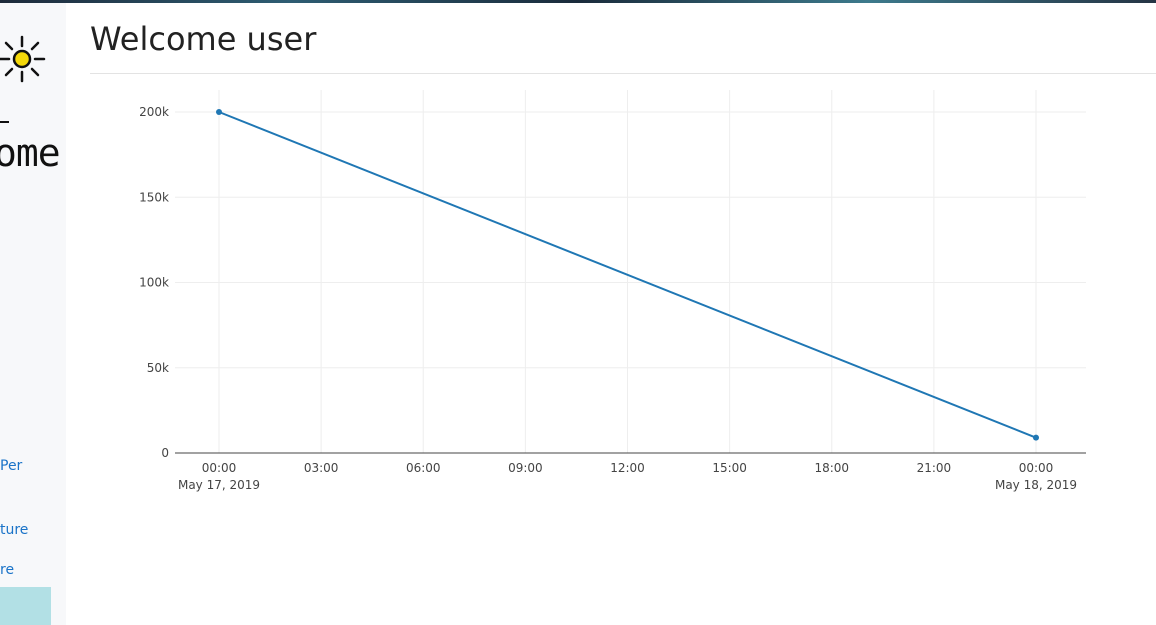  What do you see at coordinates (33, 314) in the screenshot?
I see `sidebar: ome Per ture re` at bounding box center [33, 314].